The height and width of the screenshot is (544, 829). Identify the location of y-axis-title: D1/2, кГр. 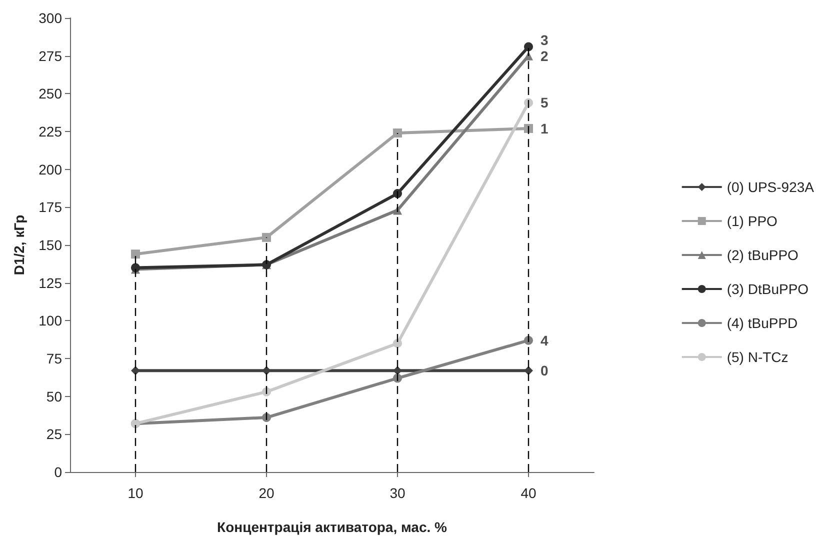
(19, 245).